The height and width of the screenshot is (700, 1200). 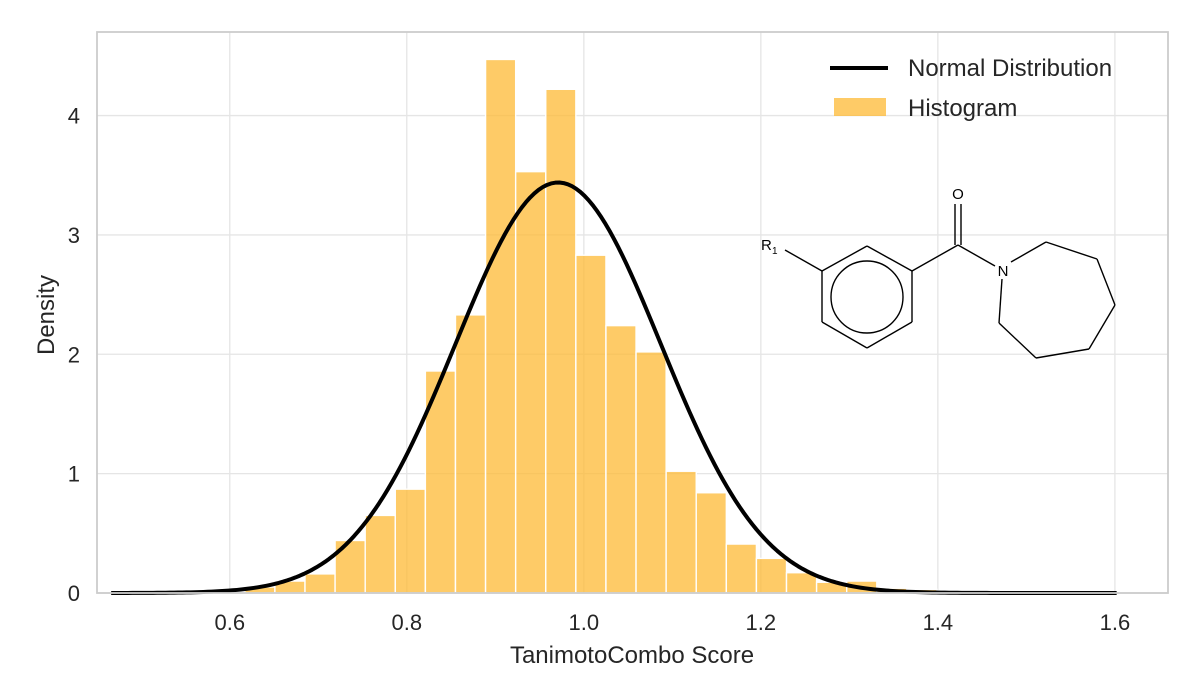 What do you see at coordinates (74, 235) in the screenshot?
I see `y-tick-label: 3` at bounding box center [74, 235].